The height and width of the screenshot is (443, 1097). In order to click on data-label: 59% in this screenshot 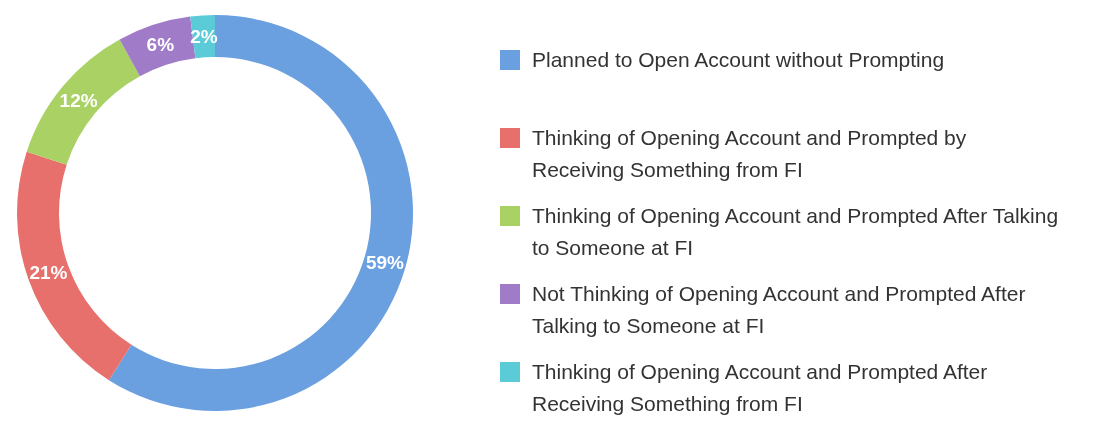, I will do `click(385, 262)`.